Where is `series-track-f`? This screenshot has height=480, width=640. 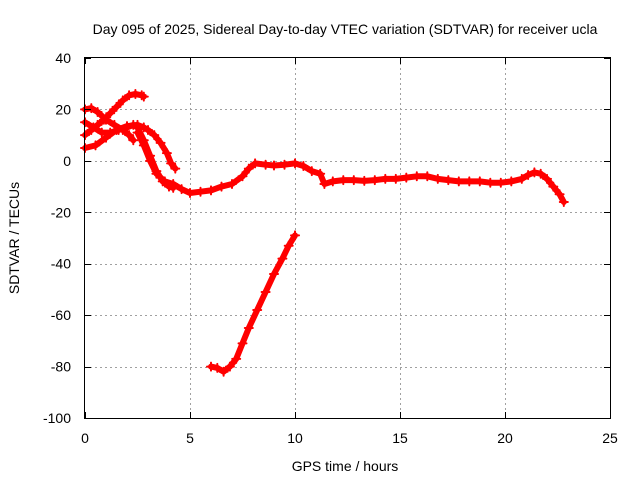
series-track-f is located at coordinates (253, 303).